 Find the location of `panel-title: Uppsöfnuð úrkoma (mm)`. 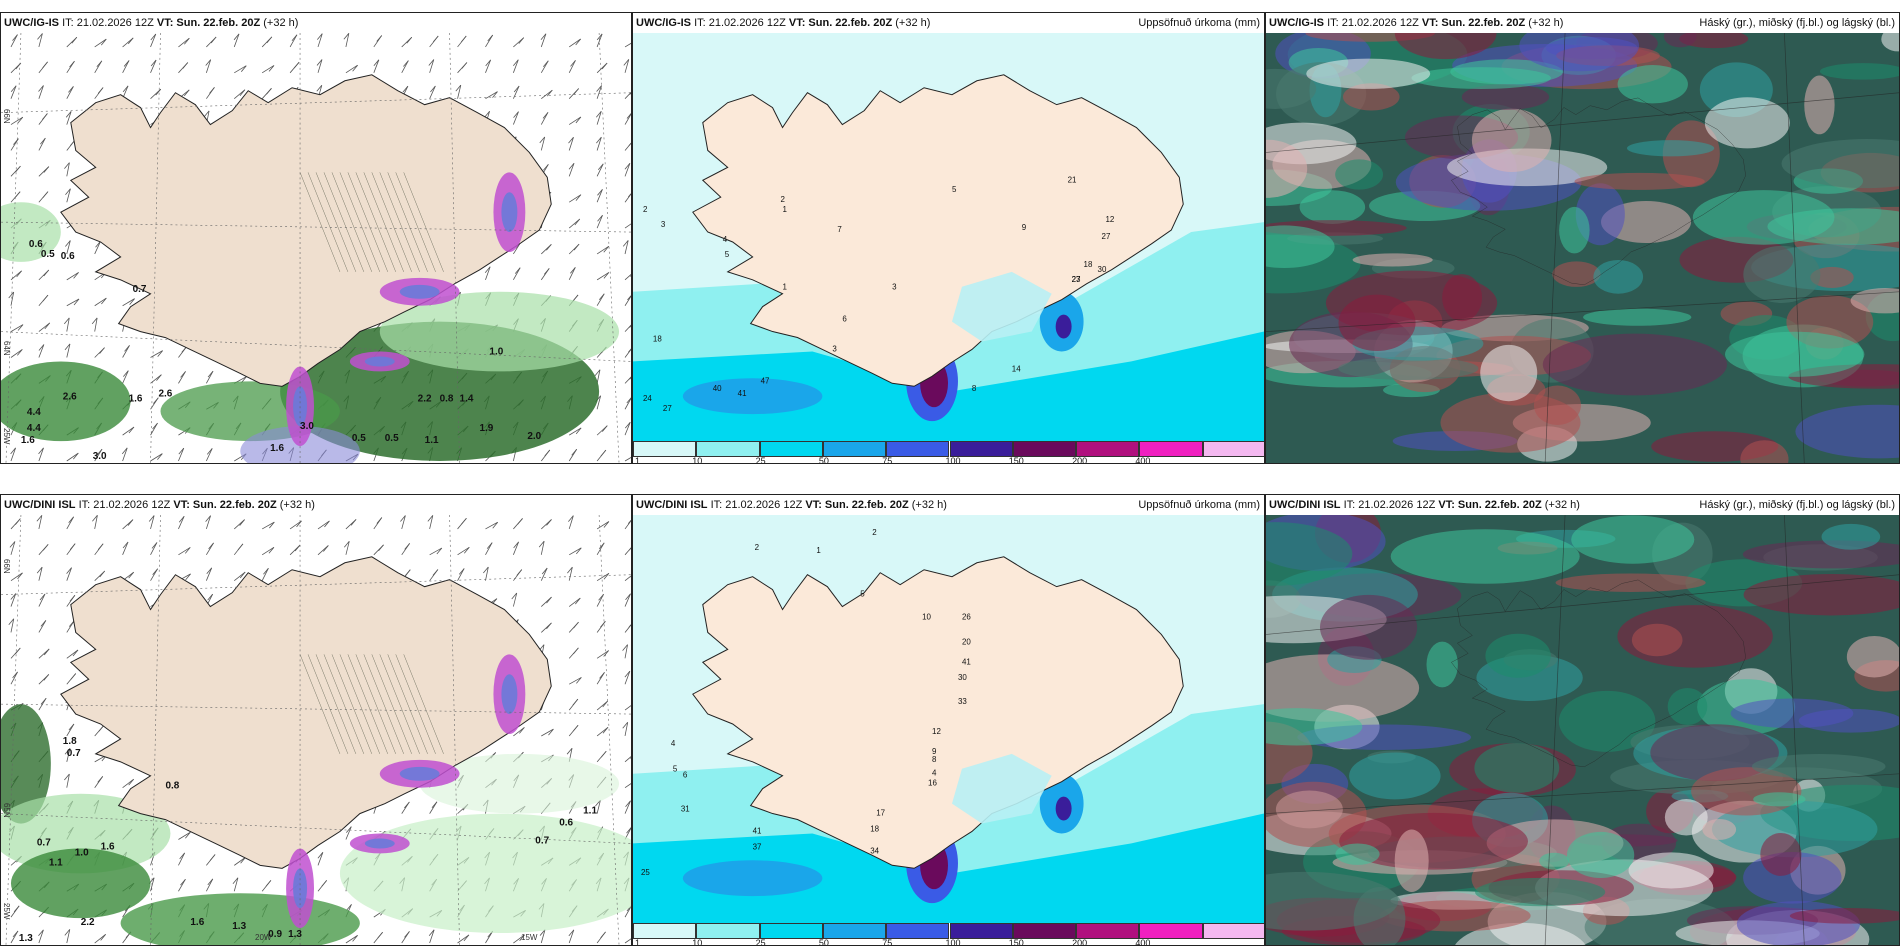

panel-title: Uppsöfnuð úrkoma (mm) is located at coordinates (1199, 23).